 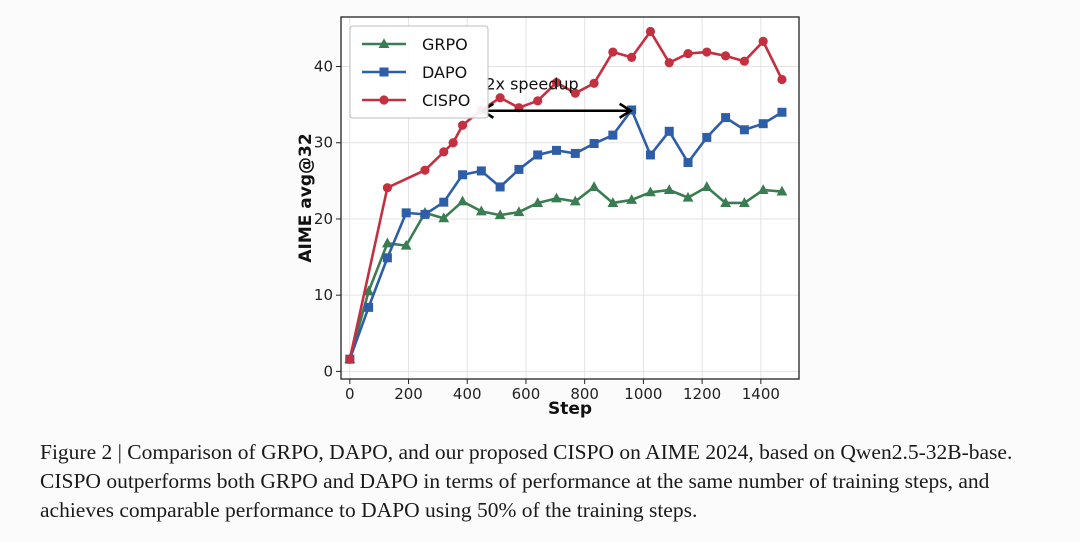 I want to click on y-tick-label: 0, so click(x=328, y=371).